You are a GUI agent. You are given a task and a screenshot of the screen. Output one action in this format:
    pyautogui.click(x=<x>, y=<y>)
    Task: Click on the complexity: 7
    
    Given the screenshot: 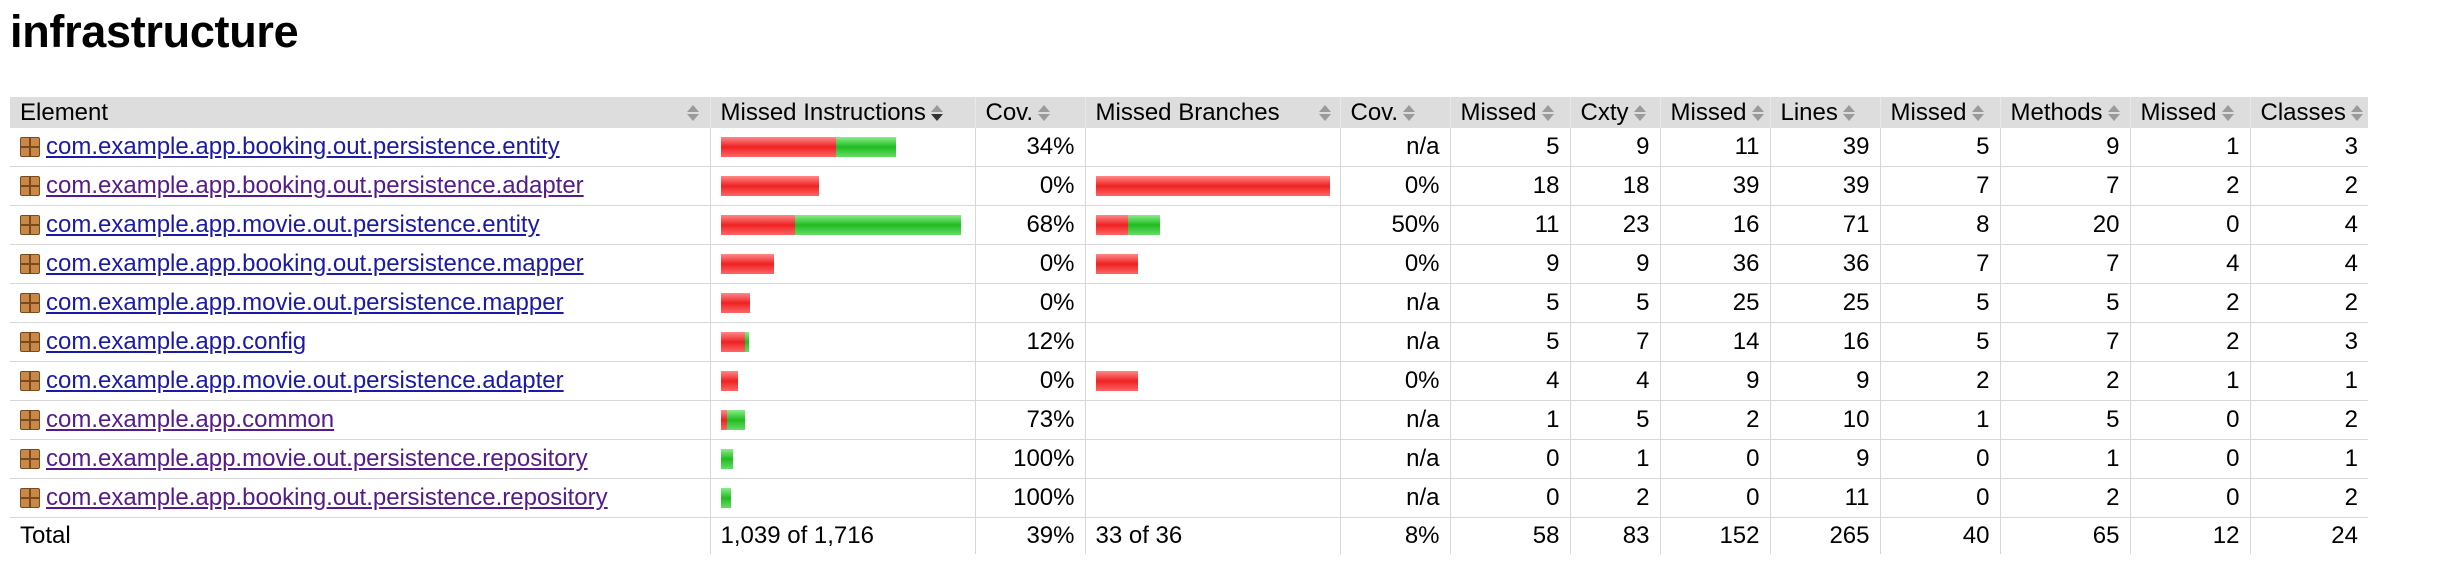 What is the action you would take?
    pyautogui.click(x=1614, y=342)
    